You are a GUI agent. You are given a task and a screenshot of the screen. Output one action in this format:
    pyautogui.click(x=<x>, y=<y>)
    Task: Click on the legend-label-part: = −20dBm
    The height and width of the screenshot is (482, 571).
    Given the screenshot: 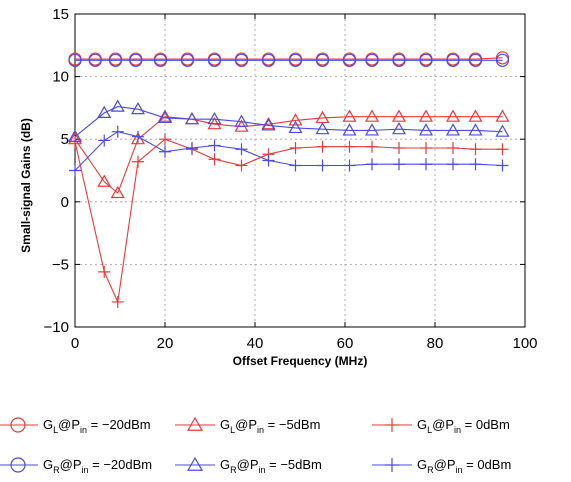 What is the action you would take?
    pyautogui.click(x=121, y=464)
    